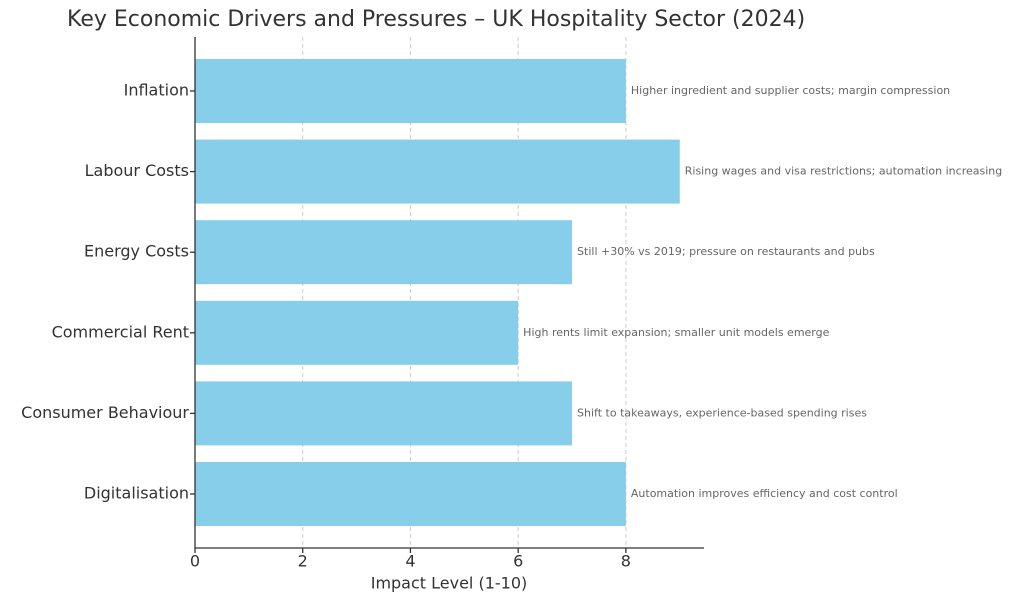  Describe the element at coordinates (105, 412) in the screenshot. I see `y-tick-label: Consumer Behaviour` at that location.